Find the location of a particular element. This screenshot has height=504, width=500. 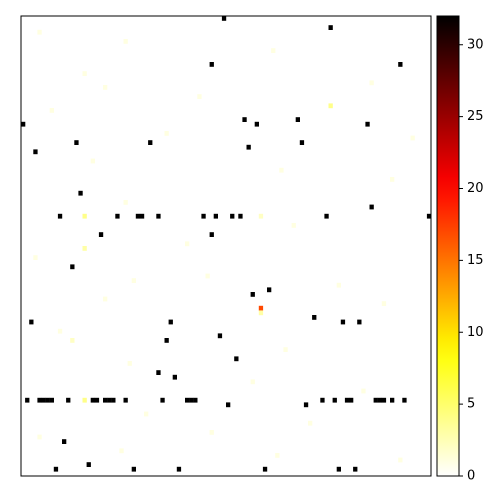

colorbar-tick-label: 25 is located at coordinates (475, 116).